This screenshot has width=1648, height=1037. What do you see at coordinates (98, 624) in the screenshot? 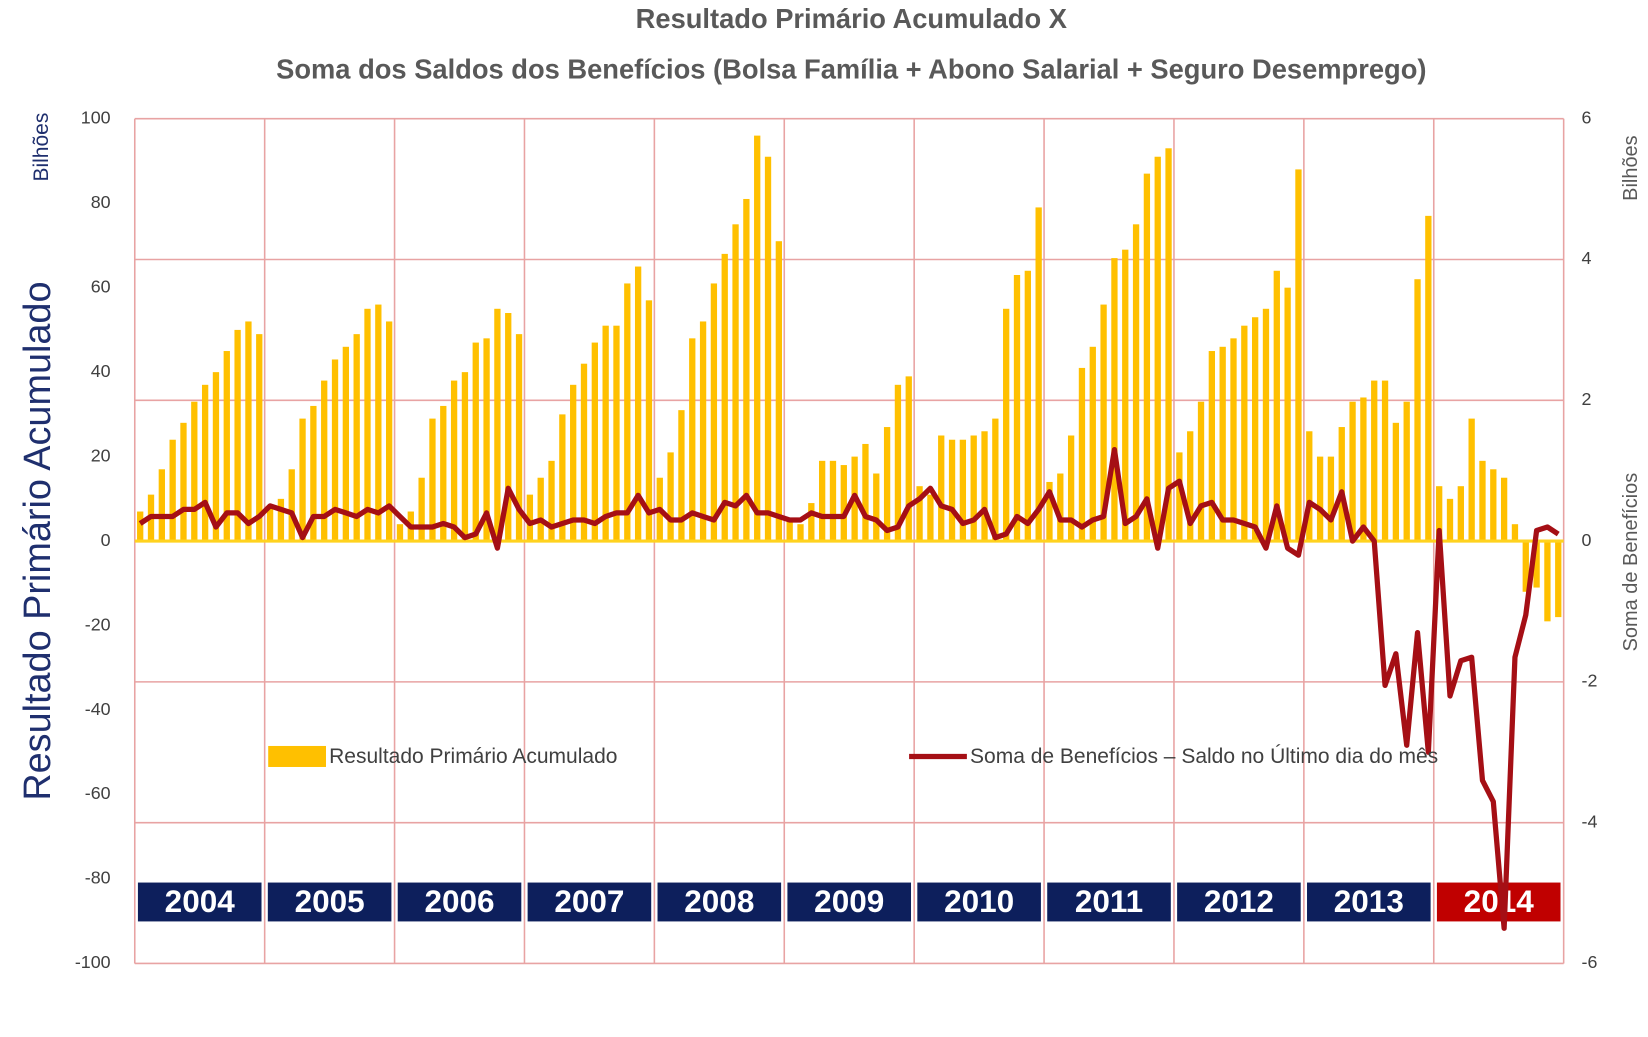
I see `y-tick-label: -20` at bounding box center [98, 624].